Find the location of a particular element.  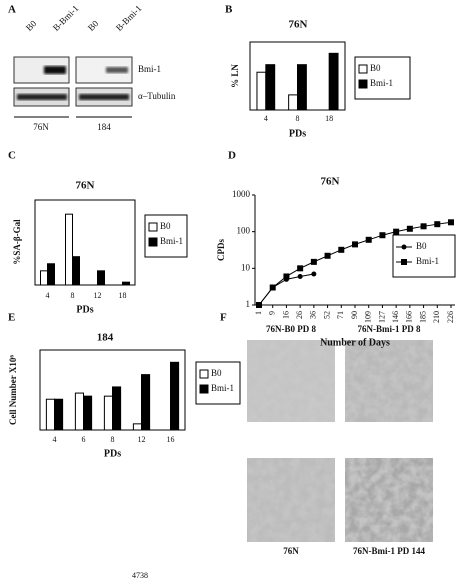

x-tick-label: 166 is located at coordinates (409, 317).